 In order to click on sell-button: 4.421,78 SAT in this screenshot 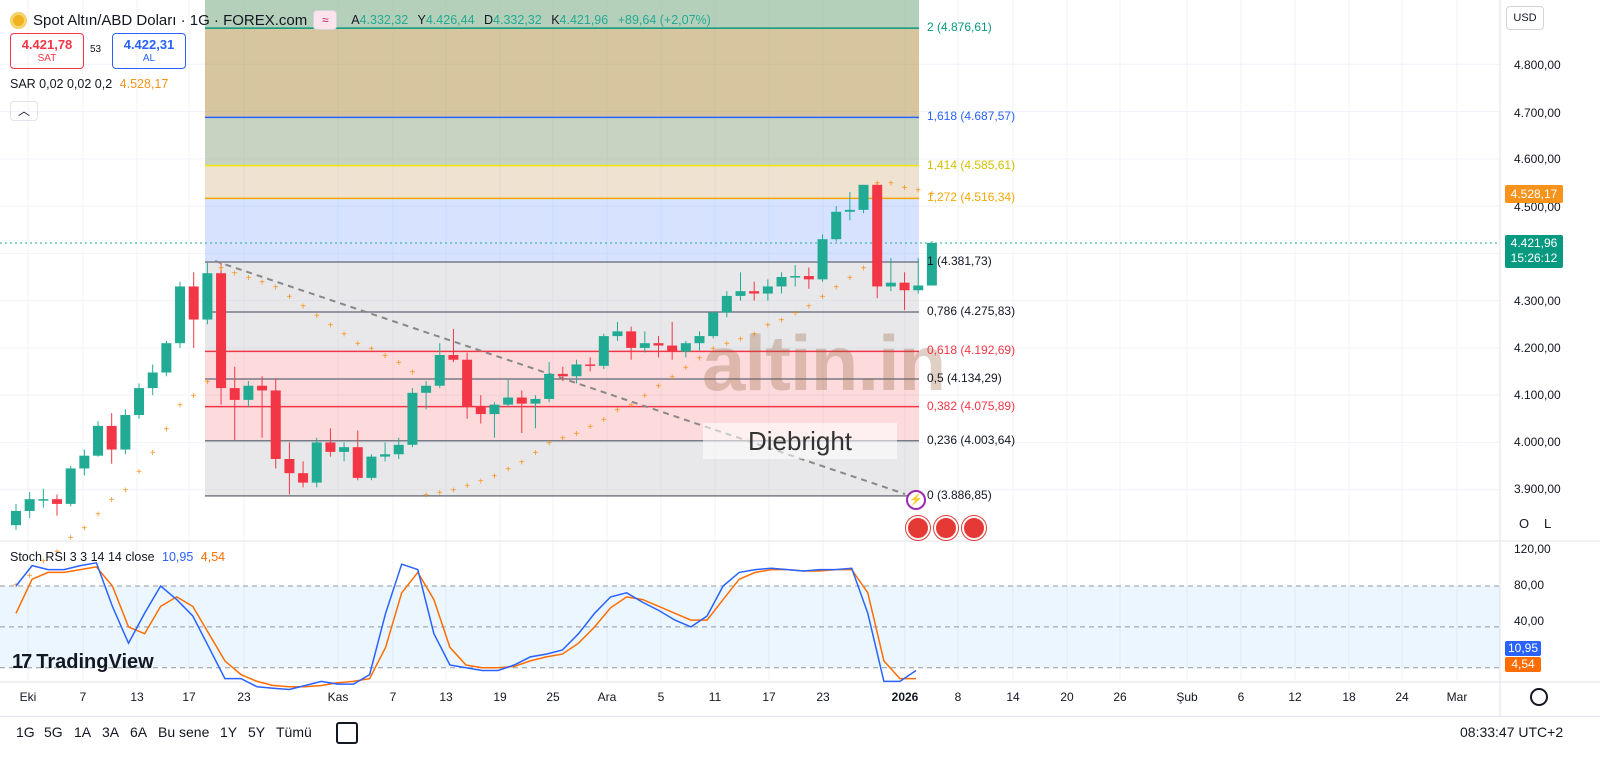, I will do `click(47, 51)`.